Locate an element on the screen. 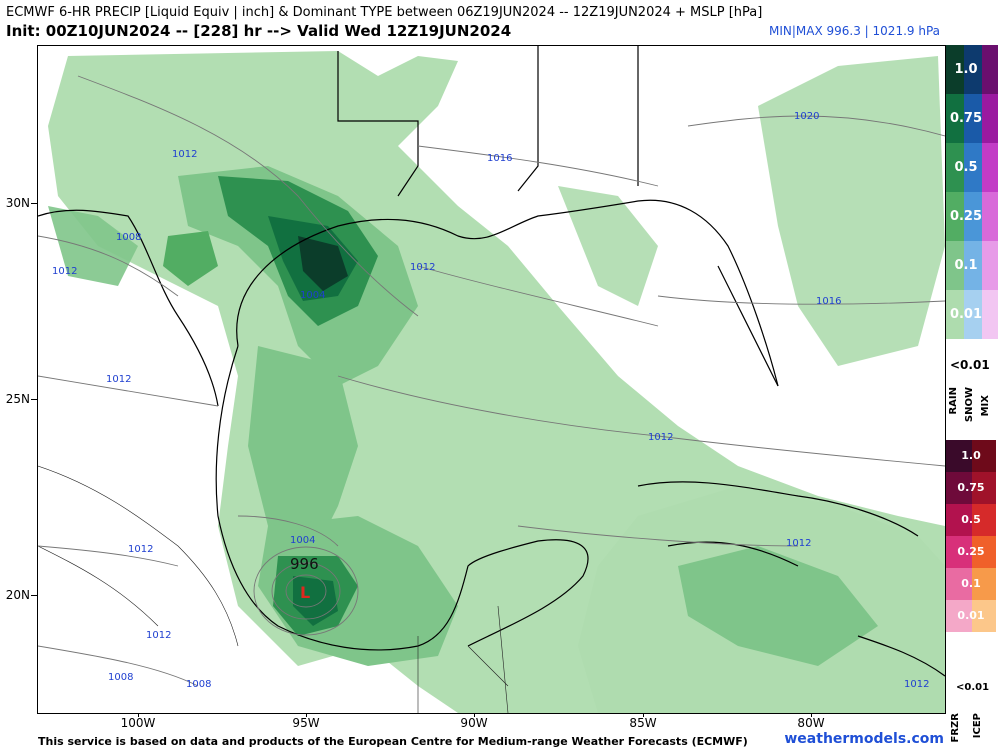 Image resolution: width=1000 pixels, height=750 pixels. legend-row-frzr-icep: 0.5 is located at coordinates (972, 520).